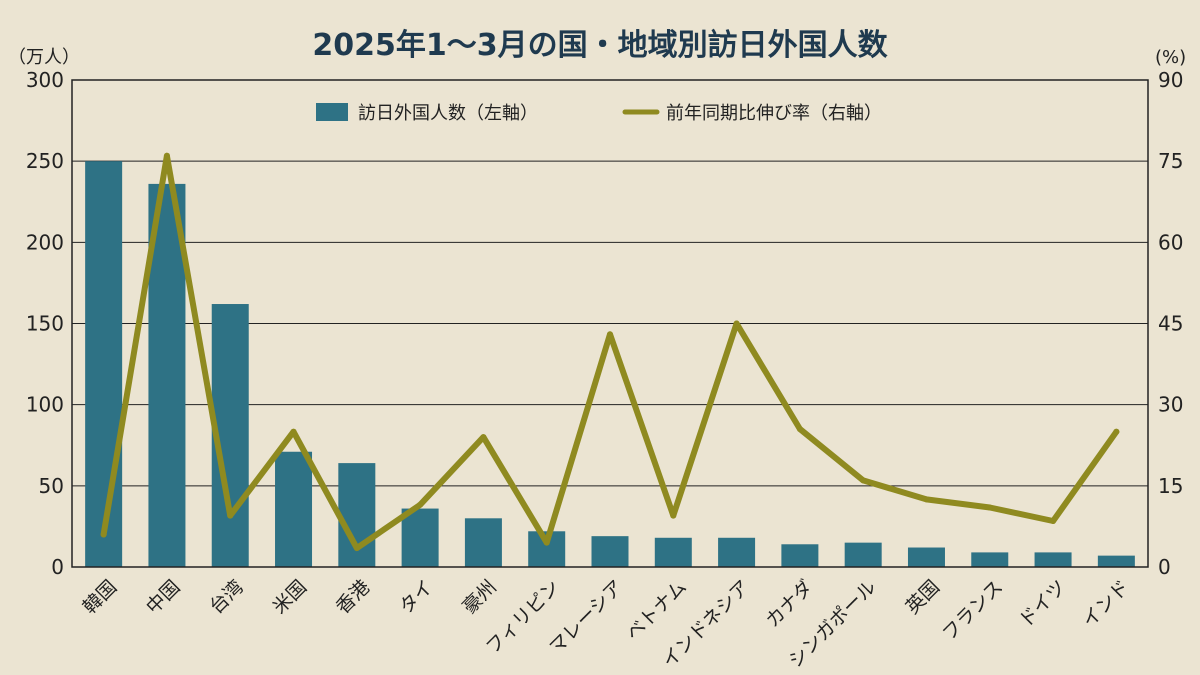 The image size is (1200, 675). I want to click on left-tick-label: 250, so click(45, 161).